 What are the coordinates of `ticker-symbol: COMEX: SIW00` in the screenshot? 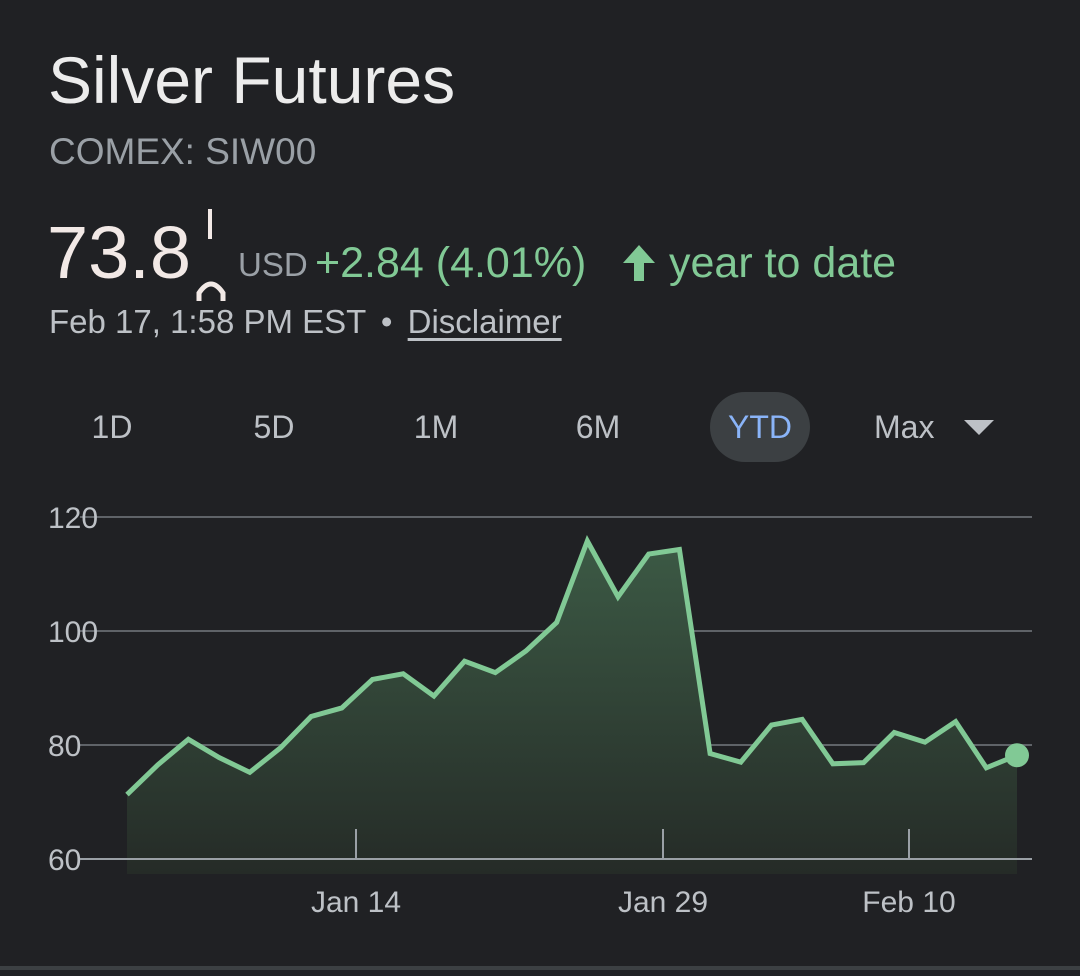 It's located at (183, 151).